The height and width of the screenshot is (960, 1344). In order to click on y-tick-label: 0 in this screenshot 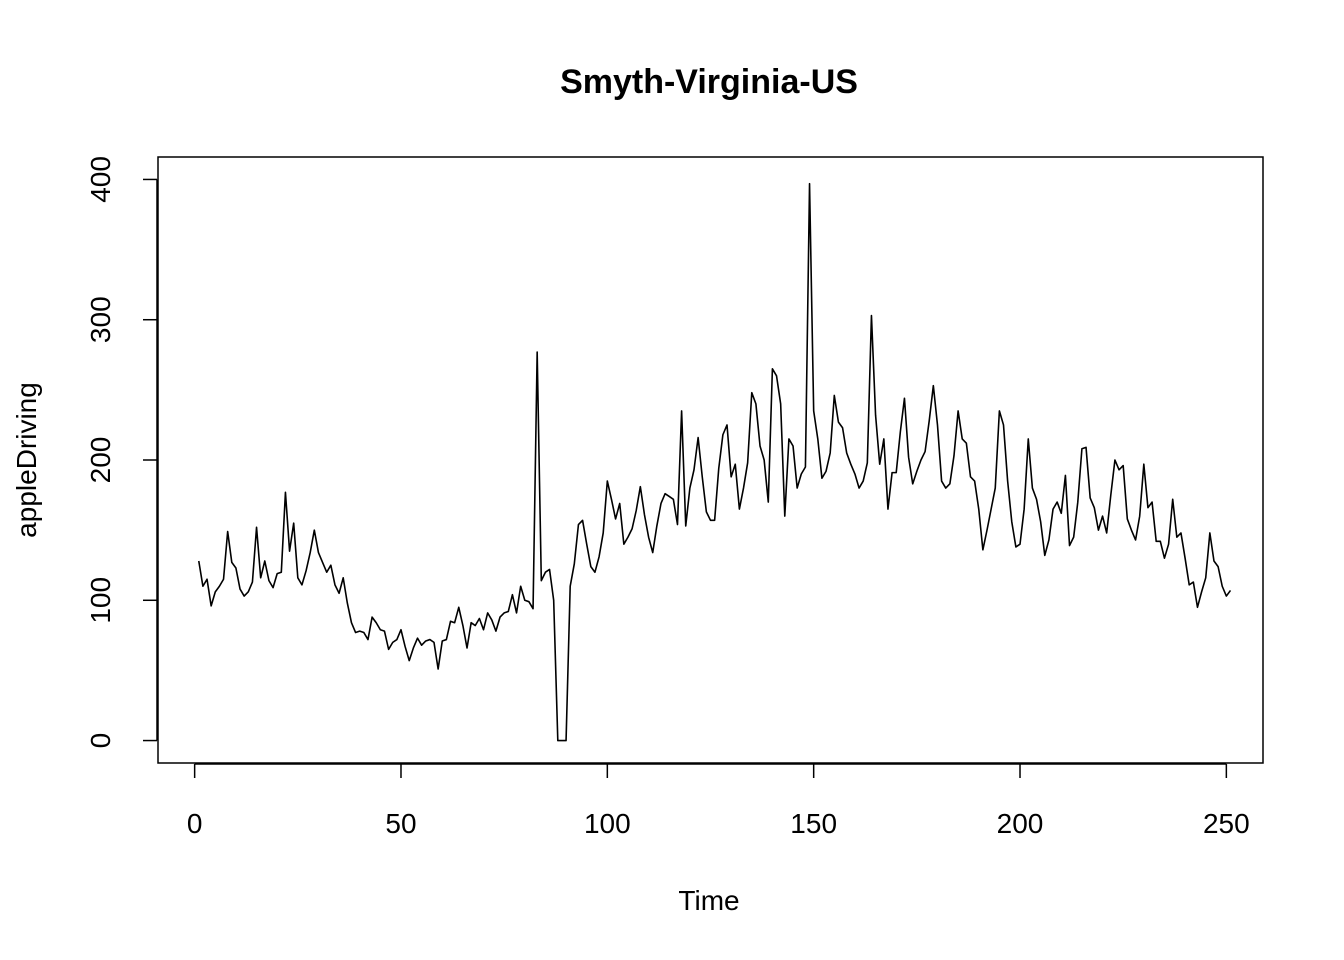, I will do `click(100, 741)`.